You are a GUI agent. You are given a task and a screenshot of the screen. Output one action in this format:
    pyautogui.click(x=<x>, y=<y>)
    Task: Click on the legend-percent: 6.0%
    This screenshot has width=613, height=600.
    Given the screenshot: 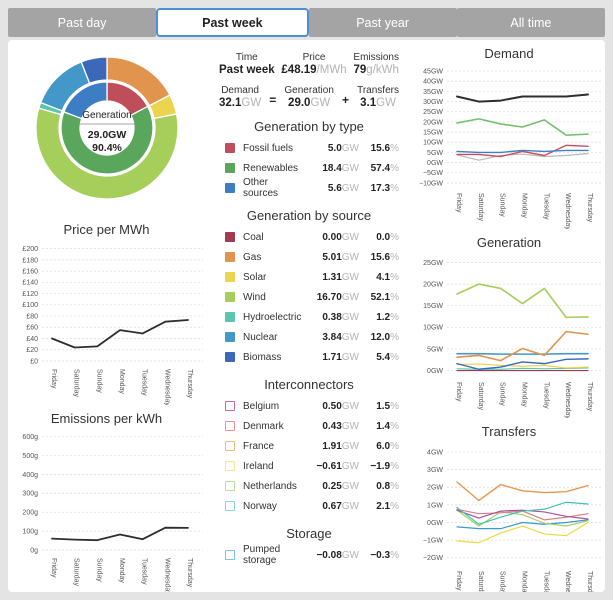 What is the action you would take?
    pyautogui.click(x=387, y=446)
    